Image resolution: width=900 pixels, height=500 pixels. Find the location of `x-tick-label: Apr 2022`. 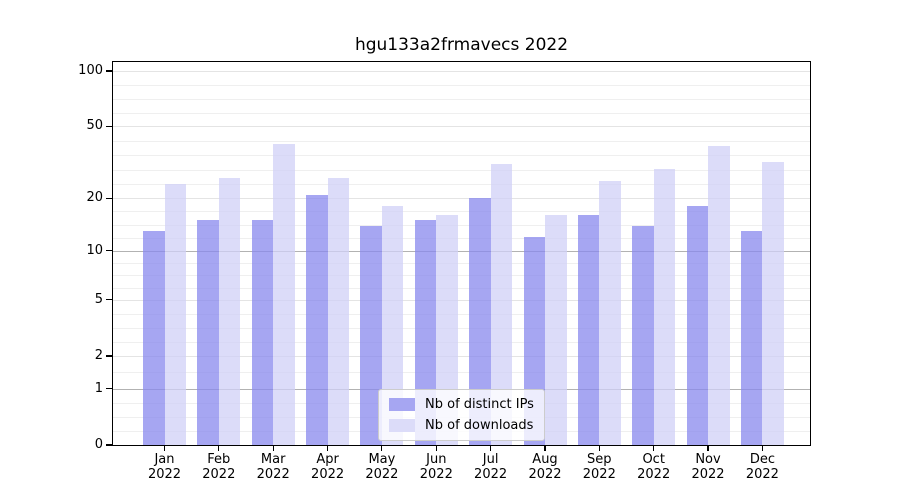

x-tick-label: Apr 2022 is located at coordinates (328, 467).